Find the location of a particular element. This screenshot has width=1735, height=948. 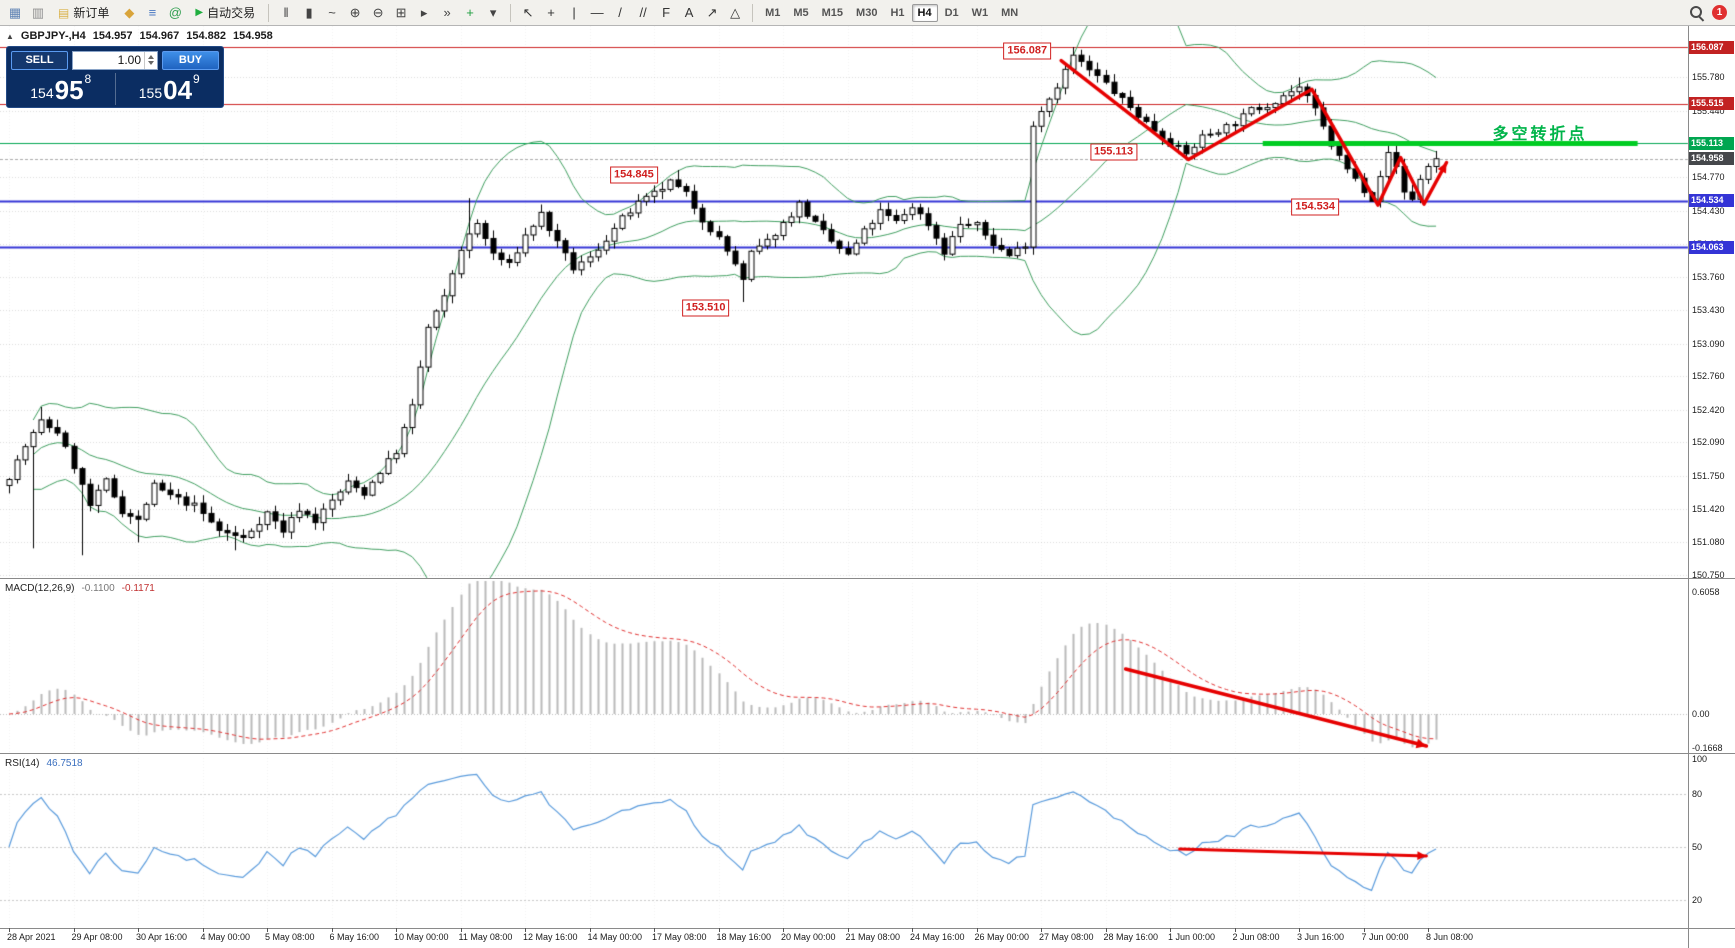

templates-icon: ▾ is located at coordinates (493, 13).